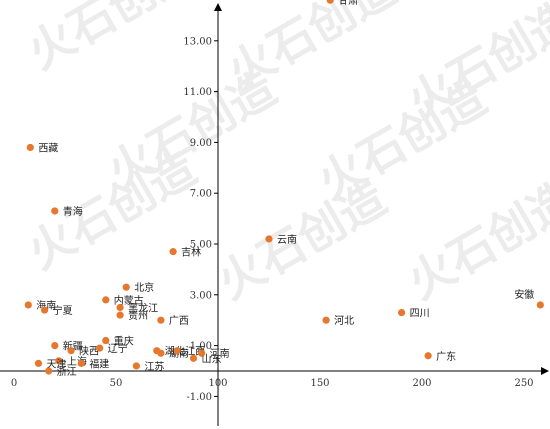 This screenshot has width=550, height=429. I want to click on y-tick-label: 5.00, so click(201, 245).